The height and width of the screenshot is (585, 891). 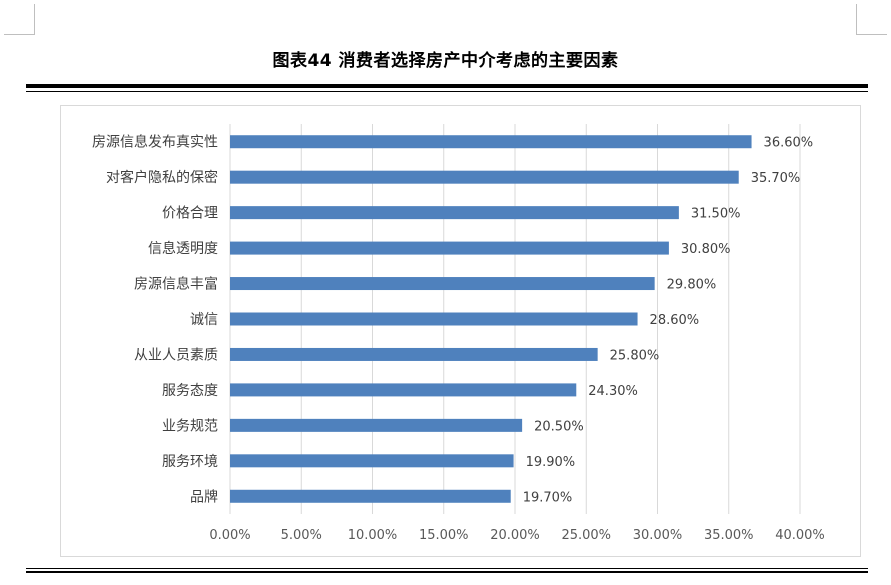 What do you see at coordinates (204, 320) in the screenshot?
I see `category-label: 诚信` at bounding box center [204, 320].